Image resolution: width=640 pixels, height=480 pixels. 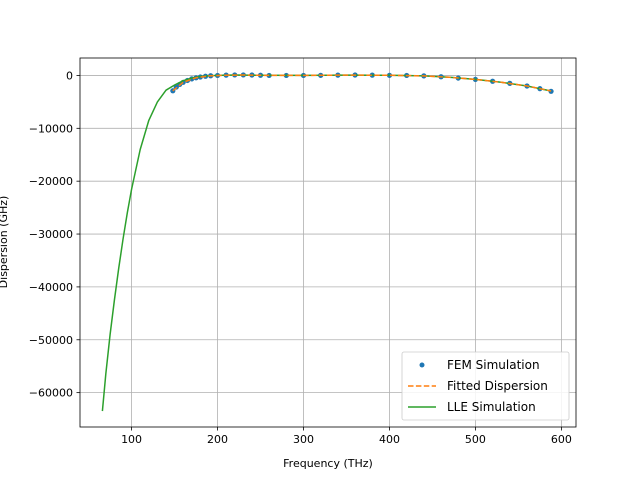 What do you see at coordinates (389, 439) in the screenshot?
I see `x-tick-label: 400` at bounding box center [389, 439].